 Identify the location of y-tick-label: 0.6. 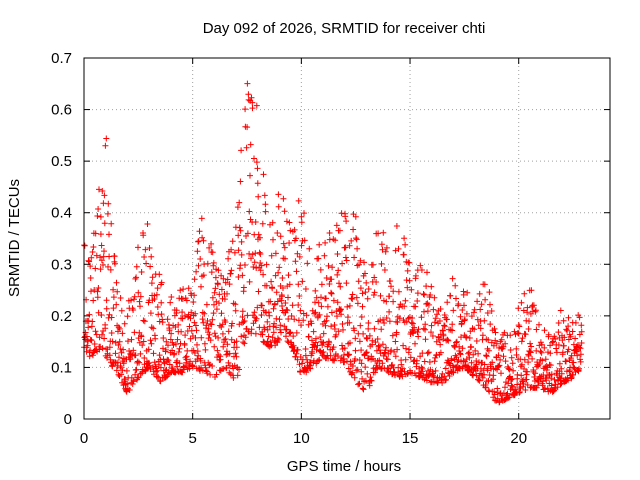
(61, 110).